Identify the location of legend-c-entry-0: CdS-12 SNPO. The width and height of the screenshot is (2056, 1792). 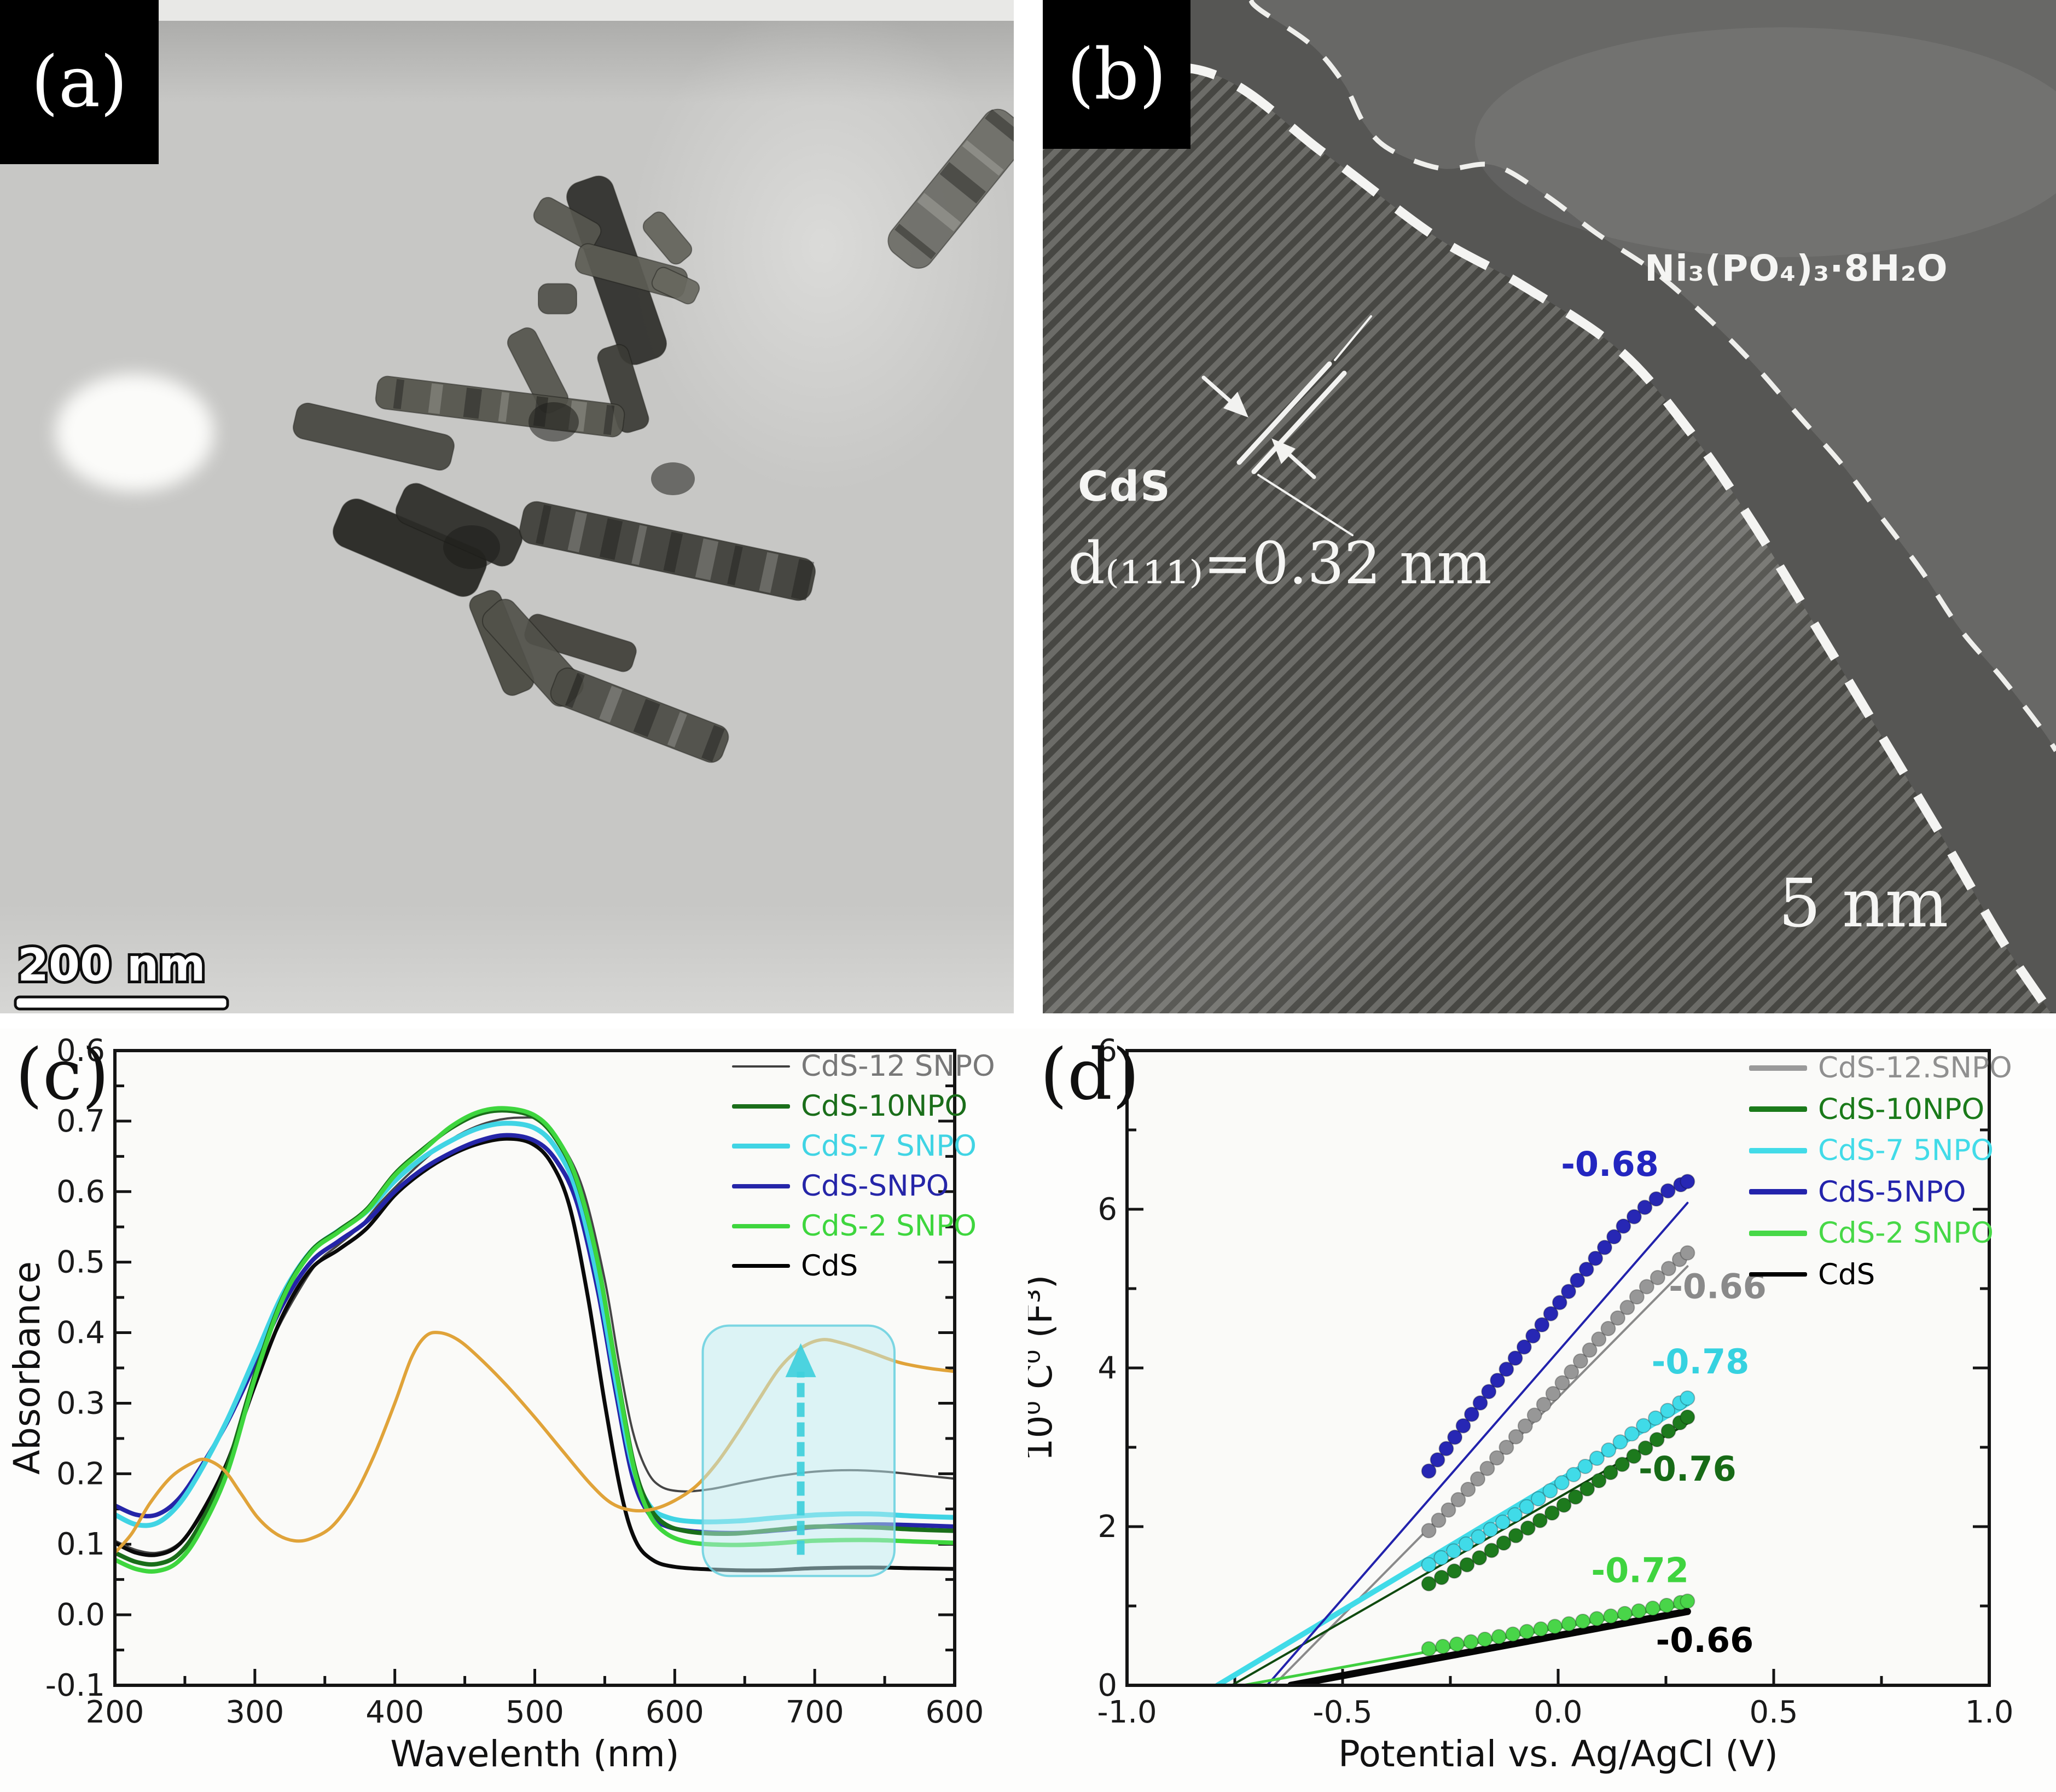
(863, 1066).